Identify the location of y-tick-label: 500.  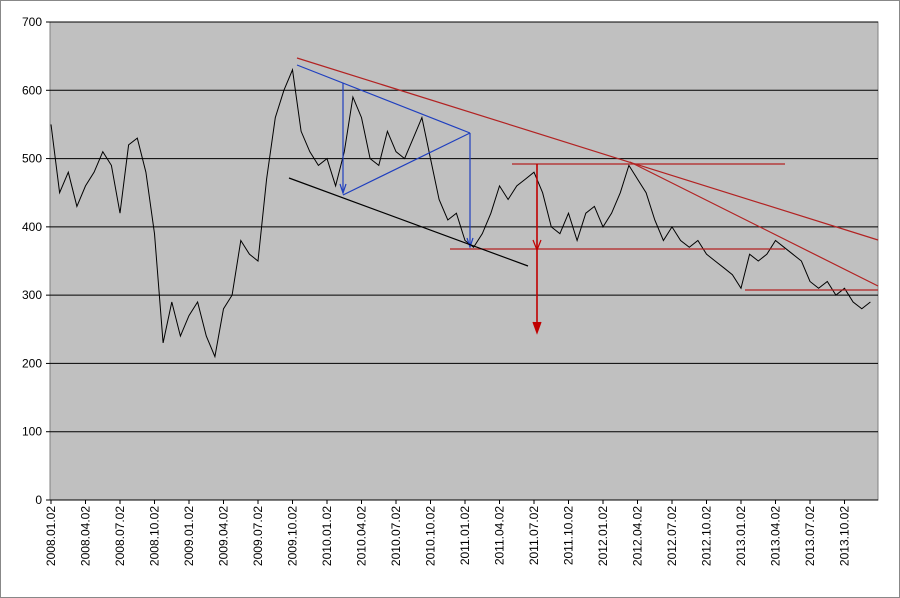
(32, 159).